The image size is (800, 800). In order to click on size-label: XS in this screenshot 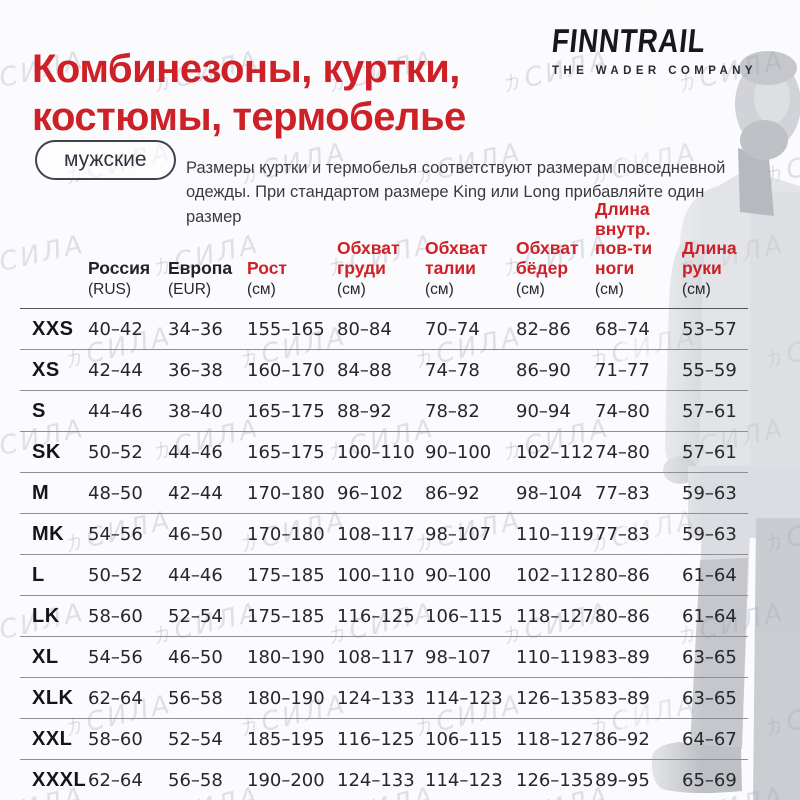, I will do `click(46, 369)`.